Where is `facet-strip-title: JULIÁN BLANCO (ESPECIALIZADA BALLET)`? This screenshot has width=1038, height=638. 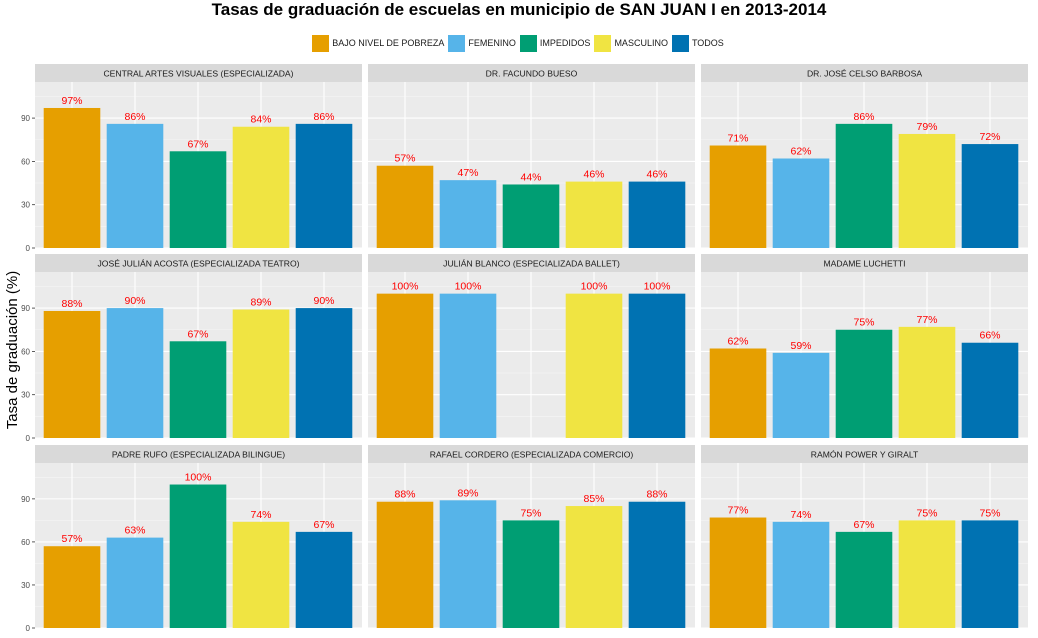
facet-strip-title: JULIÁN BLANCO (ESPECIALIZADA BALLET) is located at coordinates (531, 264).